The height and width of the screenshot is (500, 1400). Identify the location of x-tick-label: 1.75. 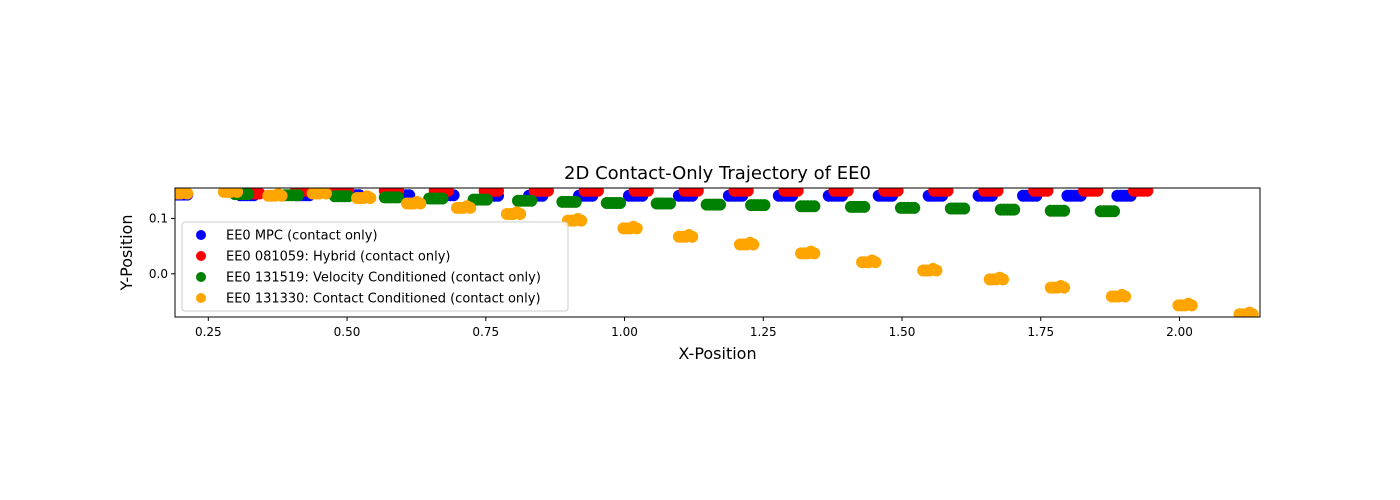
(1040, 332).